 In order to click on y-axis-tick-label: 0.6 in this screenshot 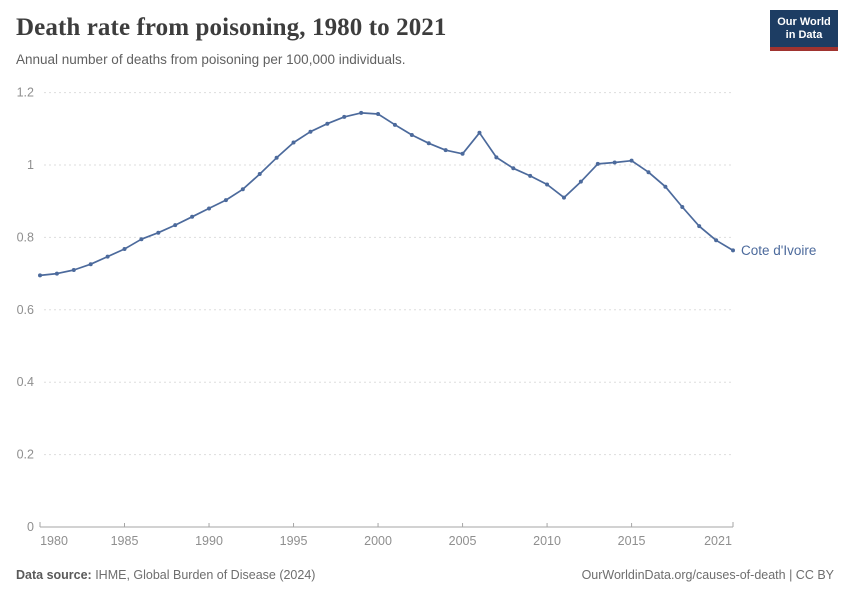, I will do `click(25, 310)`.